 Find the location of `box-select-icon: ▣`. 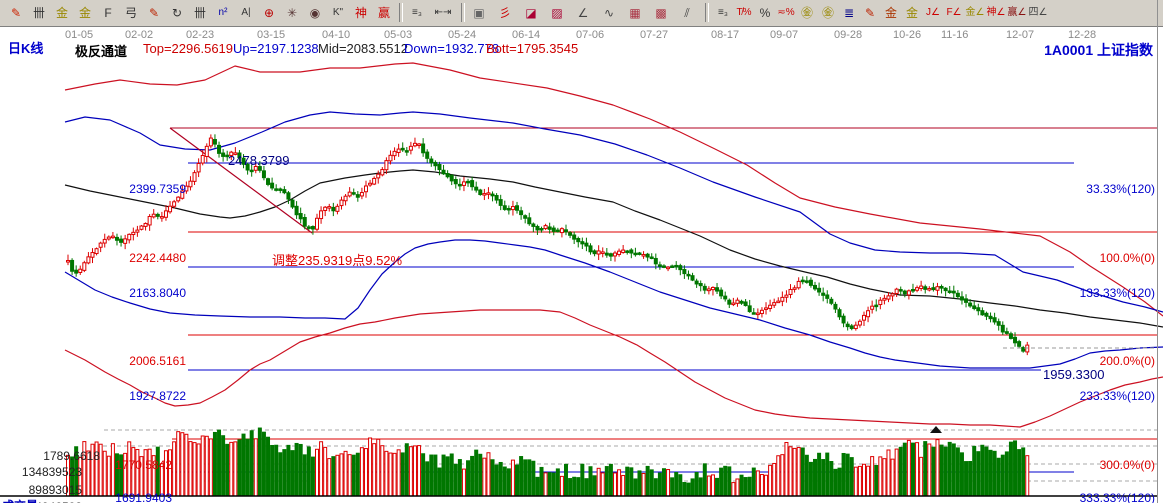

box-select-icon: ▣ is located at coordinates (479, 12).